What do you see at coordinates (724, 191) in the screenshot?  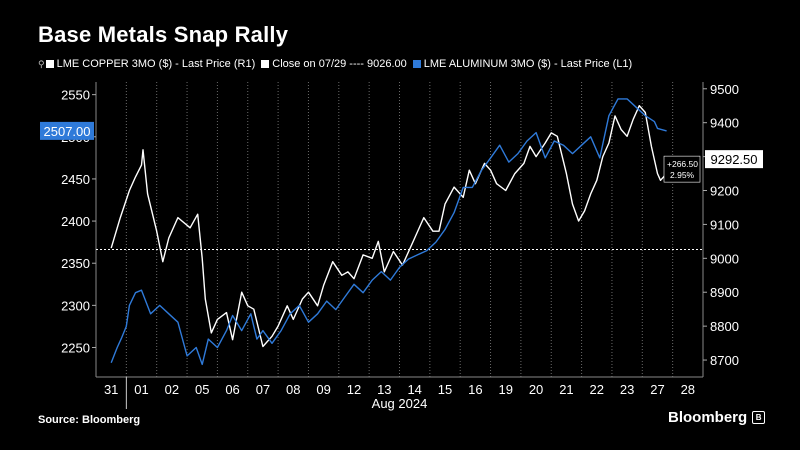 I see `right-tick-label: 9200` at bounding box center [724, 191].